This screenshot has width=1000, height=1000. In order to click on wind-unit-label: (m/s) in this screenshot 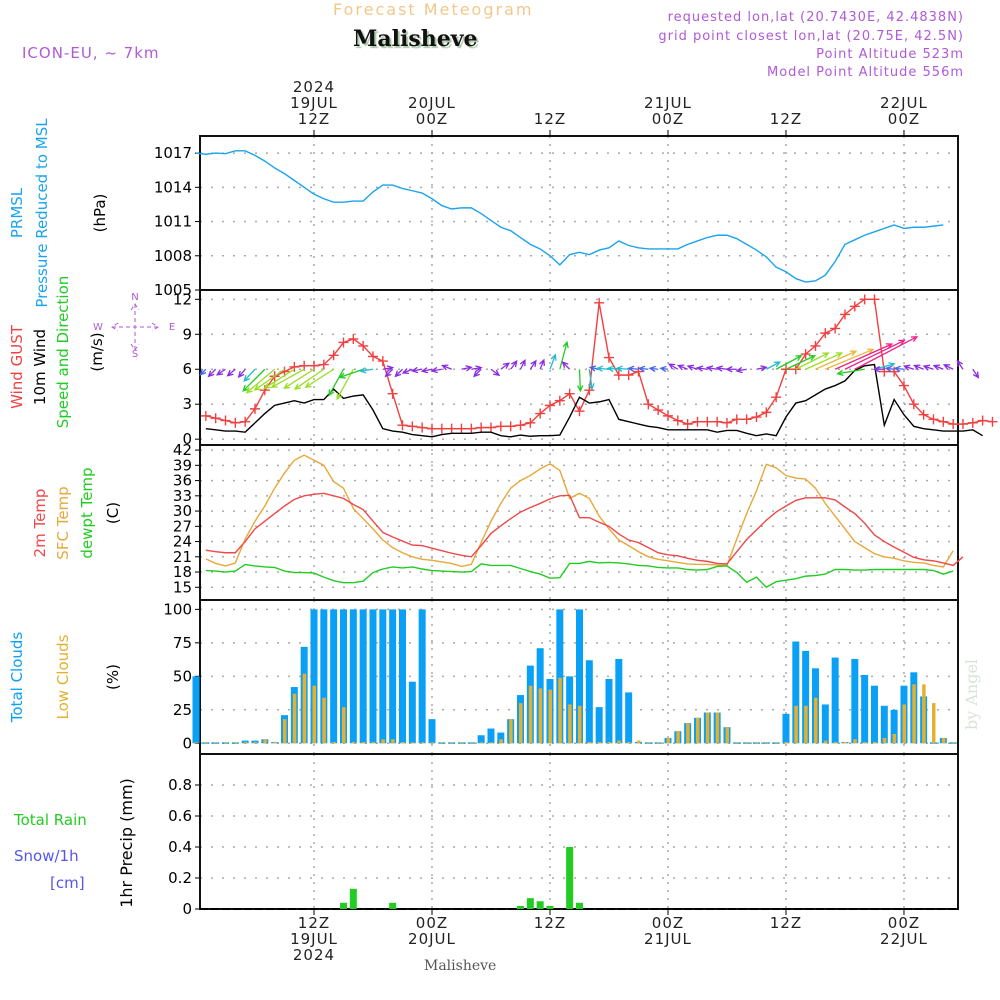, I will do `click(97, 351)`.